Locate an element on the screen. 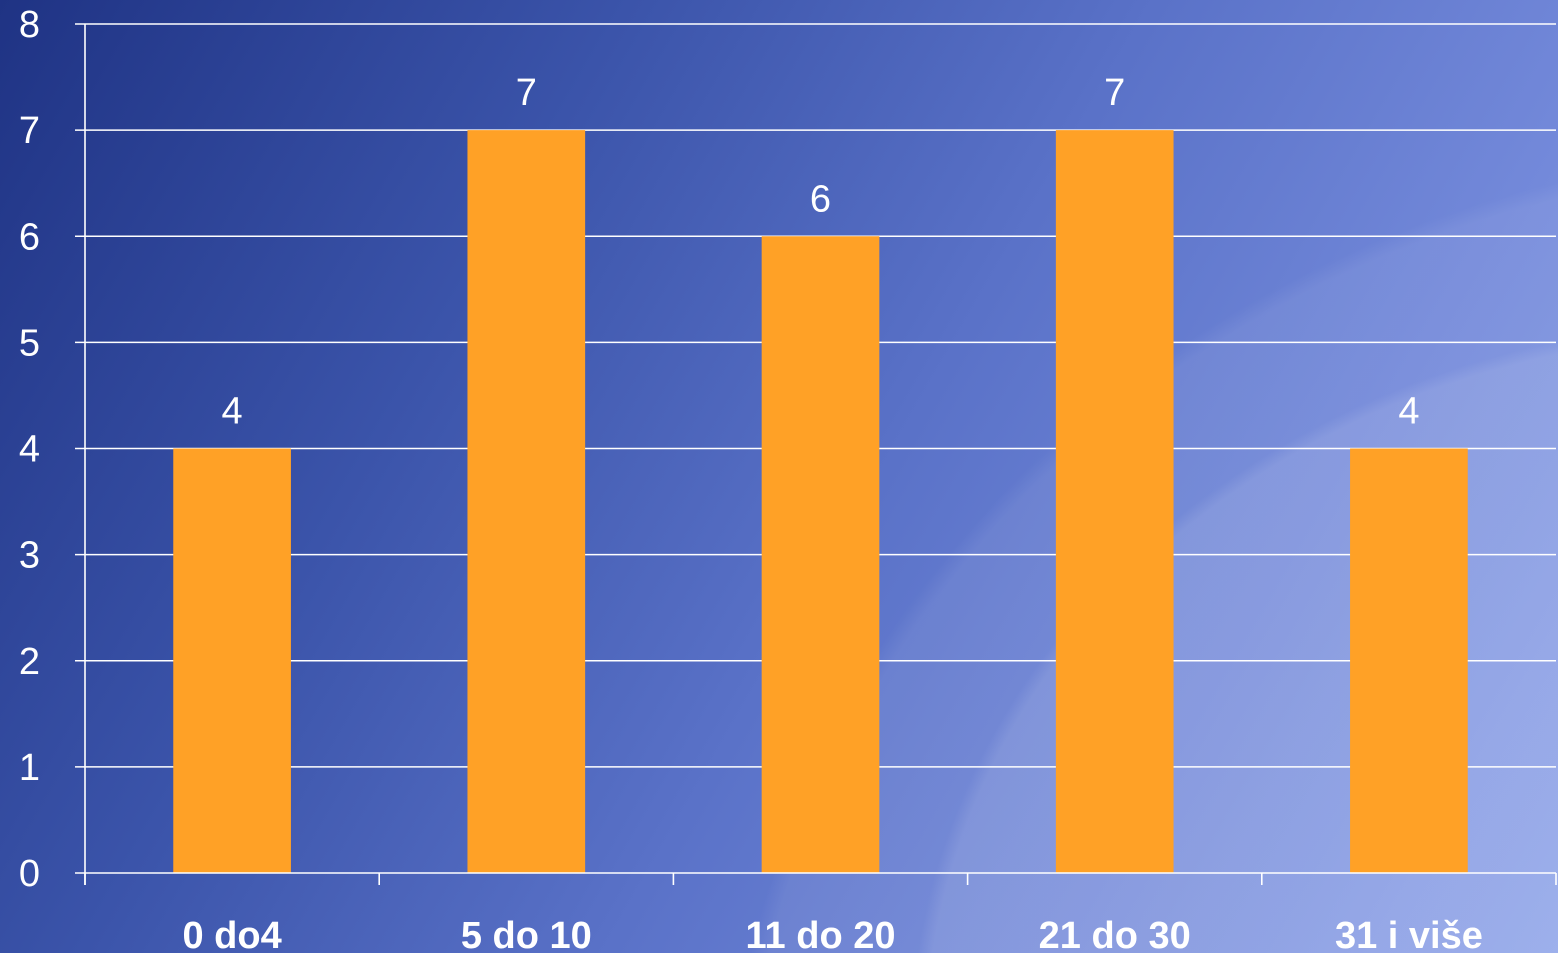 The height and width of the screenshot is (953, 1558). y-tick-label: 3 is located at coordinates (29, 556).